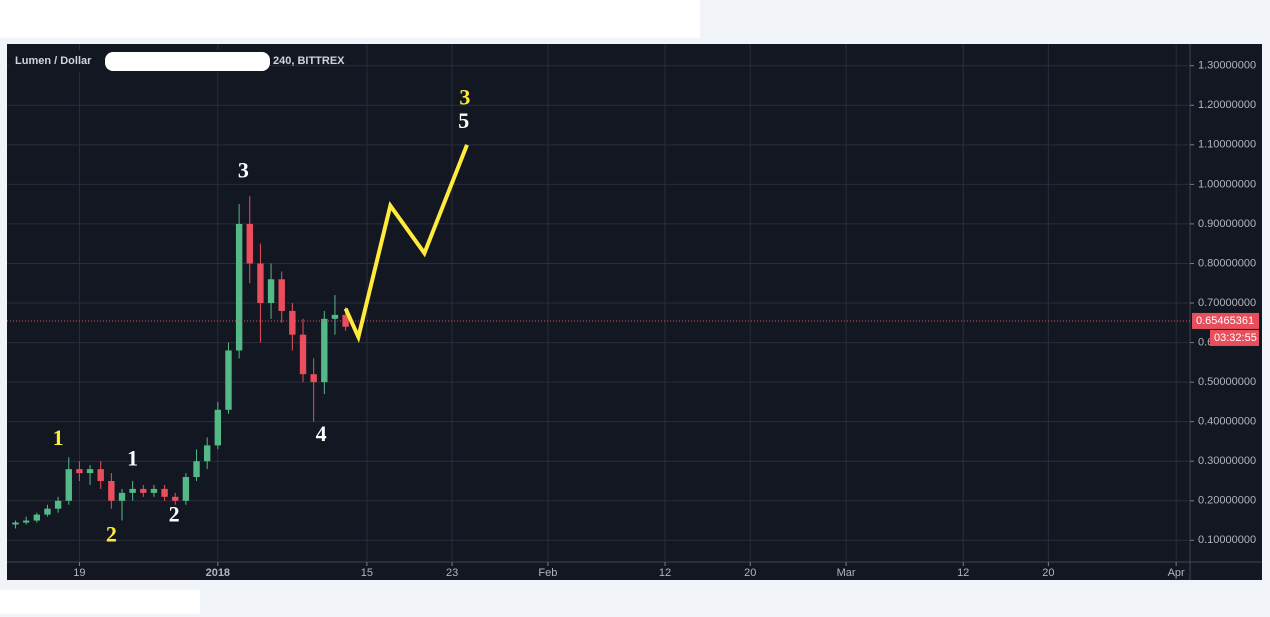  I want to click on wave-label: 4, so click(321, 433).